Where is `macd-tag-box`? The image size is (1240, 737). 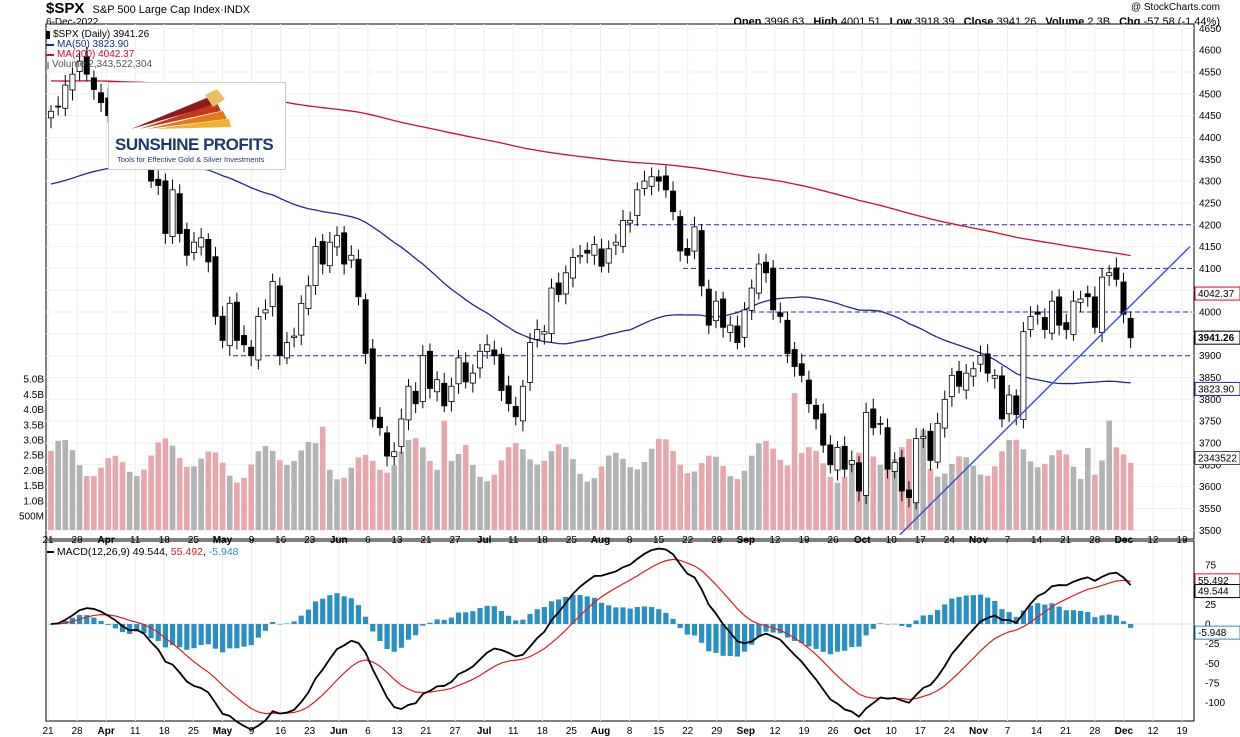 macd-tag-box is located at coordinates (1217, 591).